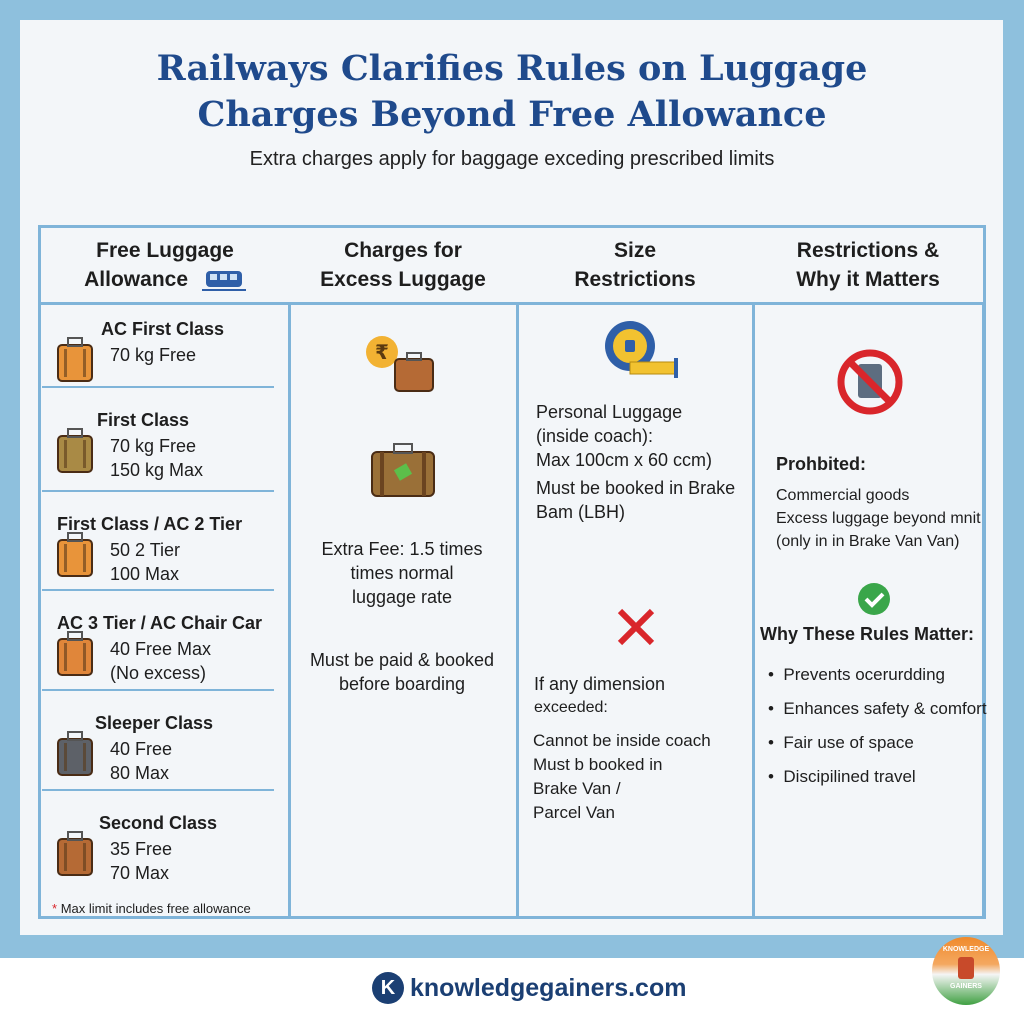  What do you see at coordinates (403, 279) in the screenshot?
I see `header-text: Excess Luggage` at bounding box center [403, 279].